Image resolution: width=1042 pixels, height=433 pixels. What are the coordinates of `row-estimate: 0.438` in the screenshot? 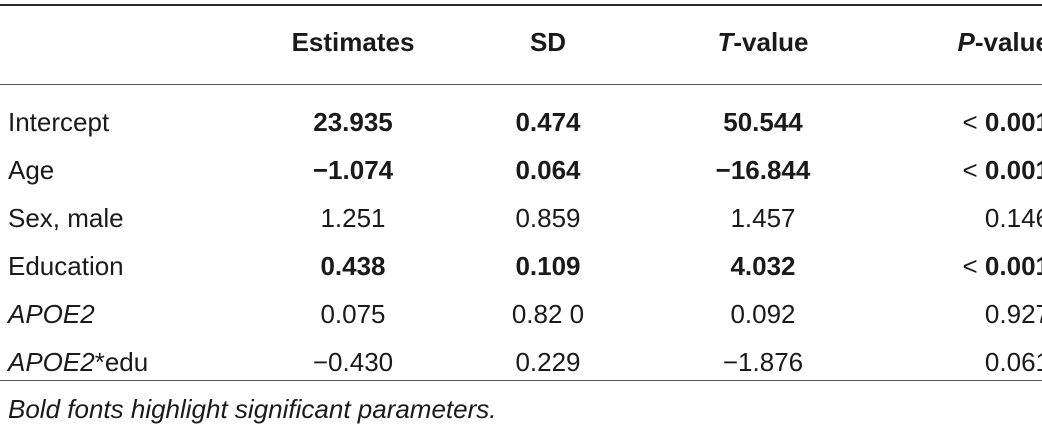 It's located at (353, 265).